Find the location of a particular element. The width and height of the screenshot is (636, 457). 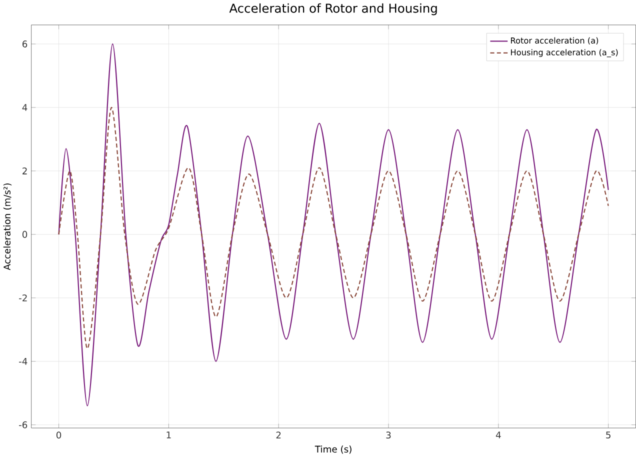

y-tick-label: -6 is located at coordinates (23, 424).